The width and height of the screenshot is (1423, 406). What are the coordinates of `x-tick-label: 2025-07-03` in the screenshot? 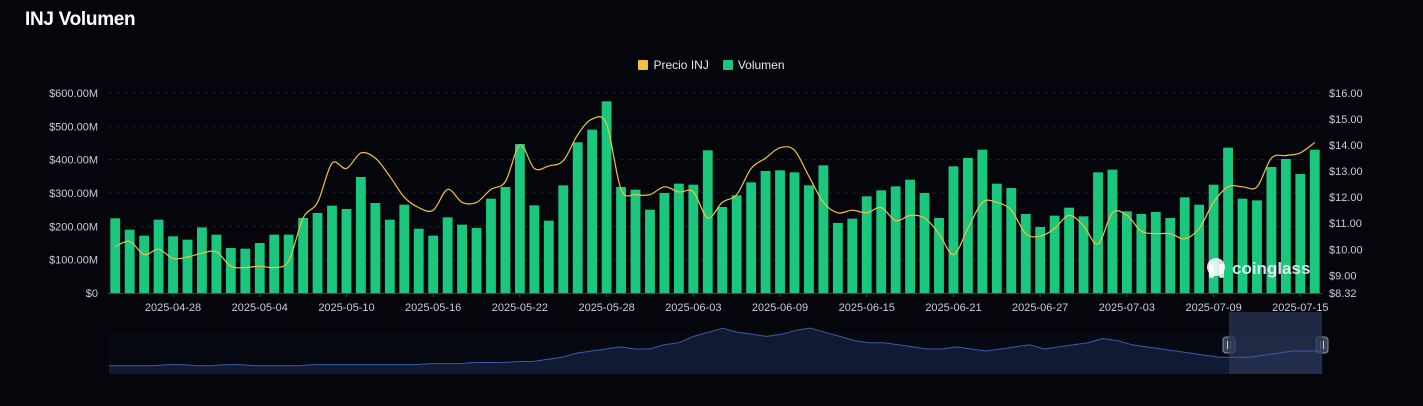 It's located at (1127, 308).